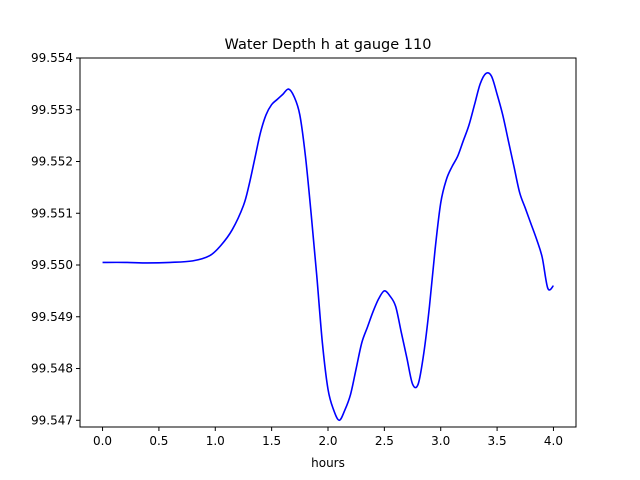 The image size is (640, 480). What do you see at coordinates (327, 441) in the screenshot?
I see `x-tick-label: 2.0` at bounding box center [327, 441].